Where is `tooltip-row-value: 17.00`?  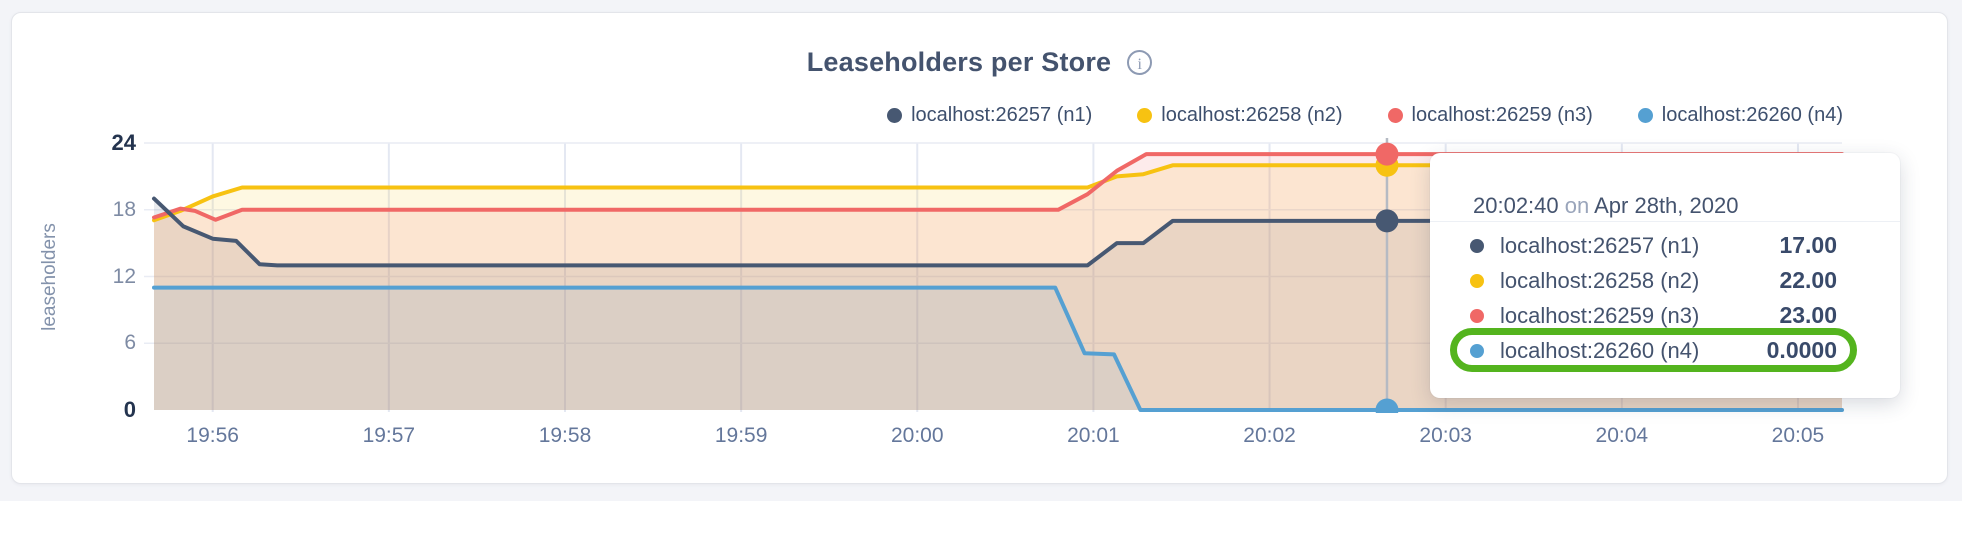 tooltip-row-value: 17.00 is located at coordinates (1808, 245).